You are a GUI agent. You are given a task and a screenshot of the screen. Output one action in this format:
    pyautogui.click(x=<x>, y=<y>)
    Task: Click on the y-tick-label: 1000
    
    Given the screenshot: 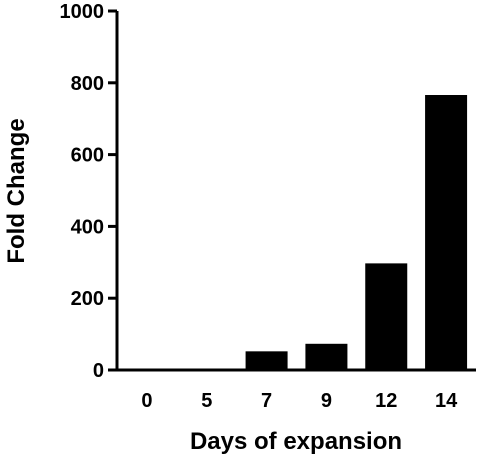 What is the action you would take?
    pyautogui.click(x=82, y=12)
    